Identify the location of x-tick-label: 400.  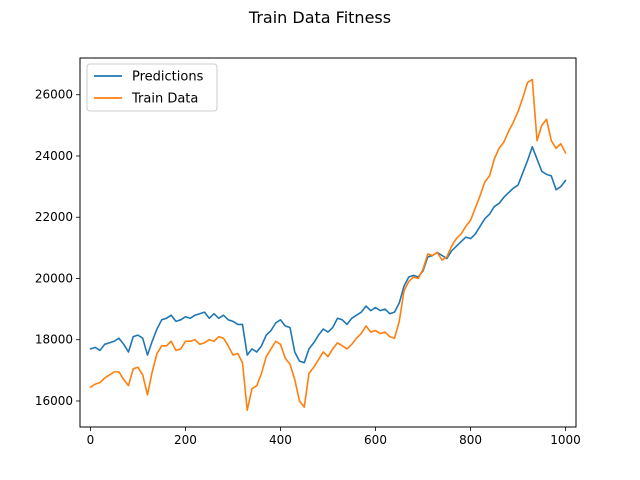
(280, 440).